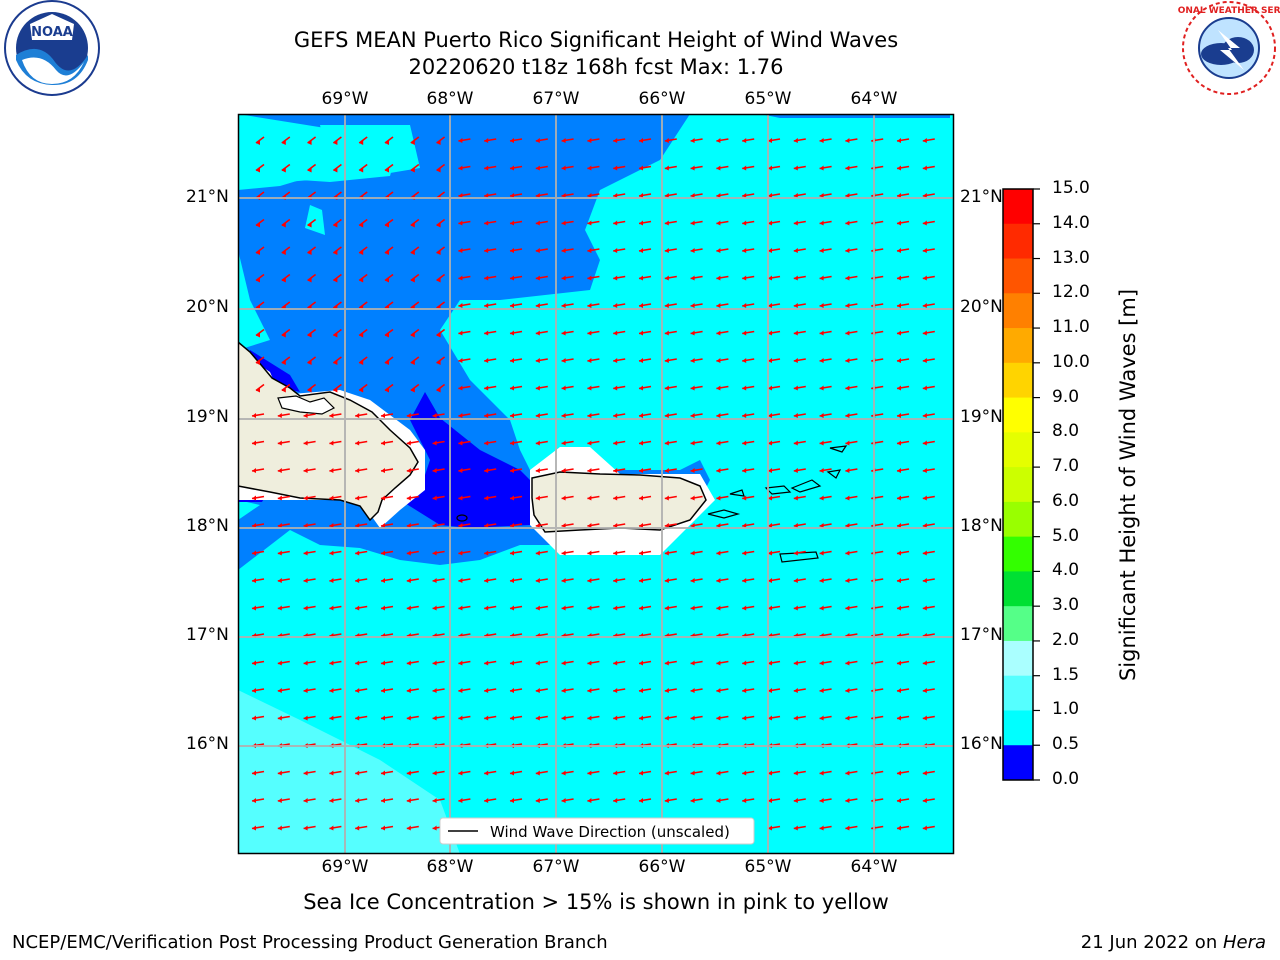 Image resolution: width=1280 pixels, height=960 pixels. I want to click on national-weather-service-logo-icon: NATIONAL WEATHER SERVICE, so click(1229, 48).